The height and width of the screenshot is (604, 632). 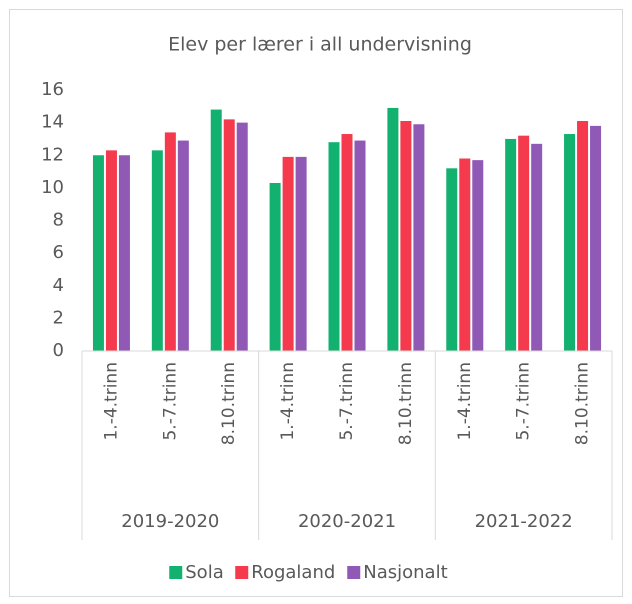 I want to click on group-label: 2021-2022, so click(x=524, y=521).